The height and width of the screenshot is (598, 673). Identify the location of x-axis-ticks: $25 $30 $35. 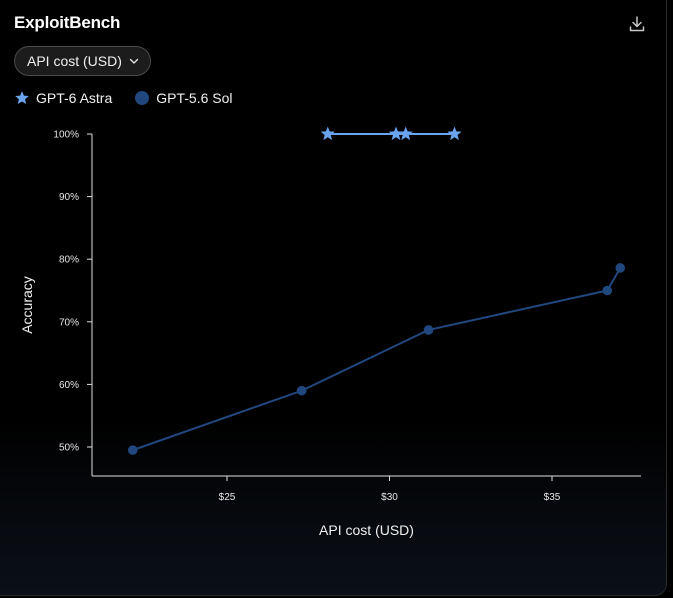
(390, 489).